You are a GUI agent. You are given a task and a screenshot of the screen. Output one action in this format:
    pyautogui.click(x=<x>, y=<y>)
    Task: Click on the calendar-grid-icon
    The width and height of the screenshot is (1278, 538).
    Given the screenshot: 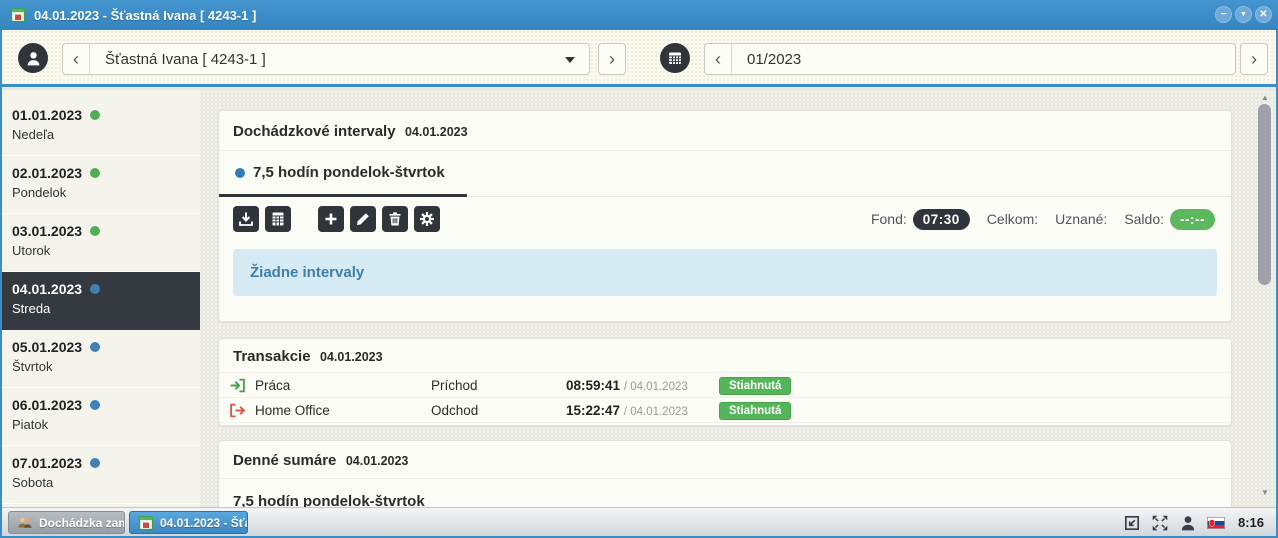 What is the action you would take?
    pyautogui.click(x=675, y=58)
    